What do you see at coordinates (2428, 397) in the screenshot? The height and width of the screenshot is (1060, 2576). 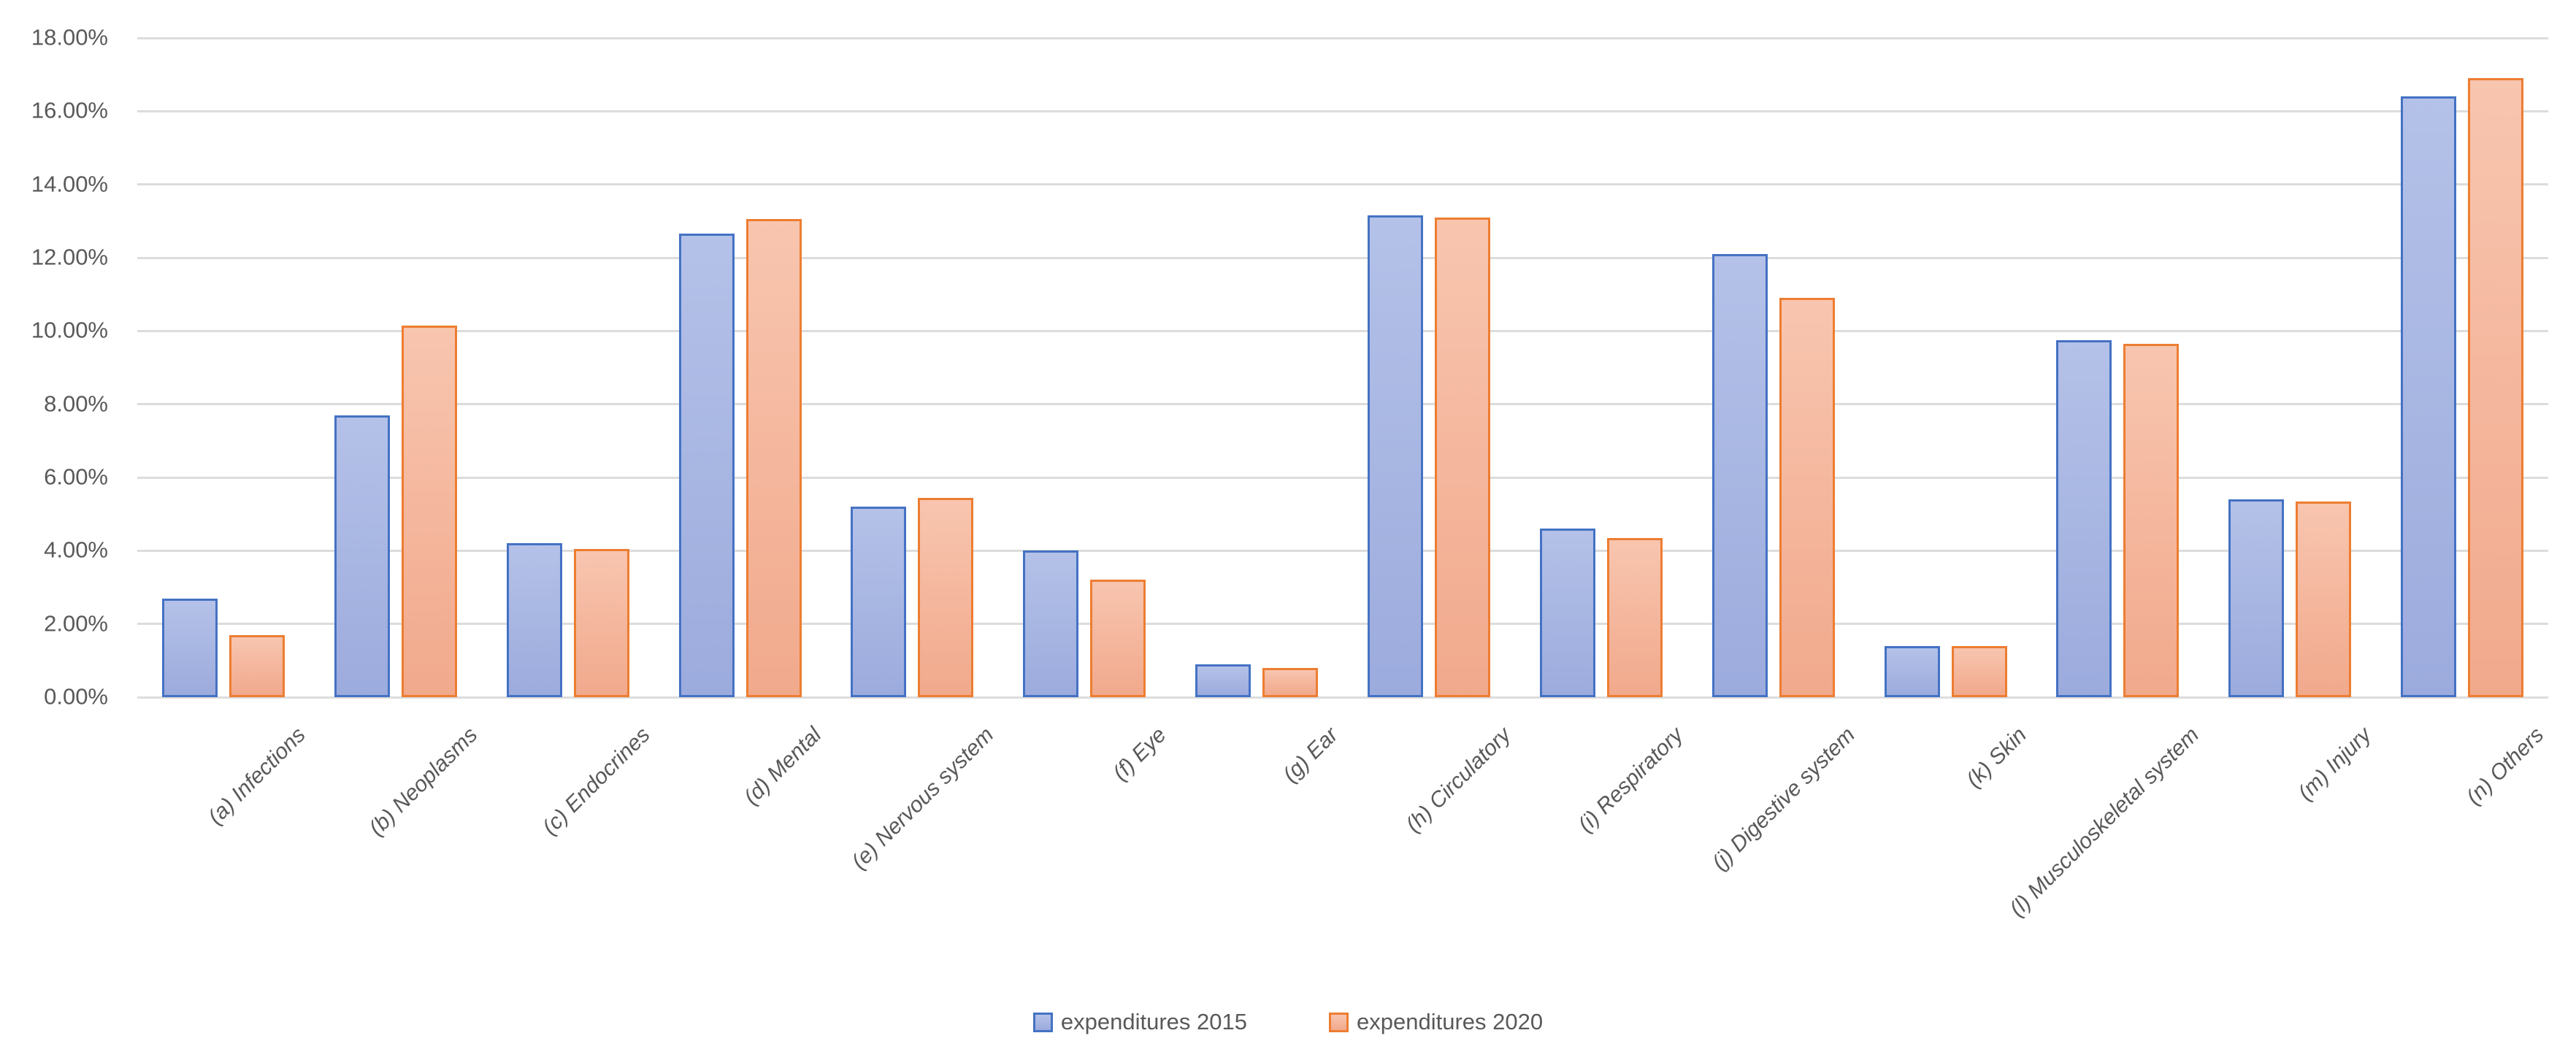 I see `bar-2015-n` at bounding box center [2428, 397].